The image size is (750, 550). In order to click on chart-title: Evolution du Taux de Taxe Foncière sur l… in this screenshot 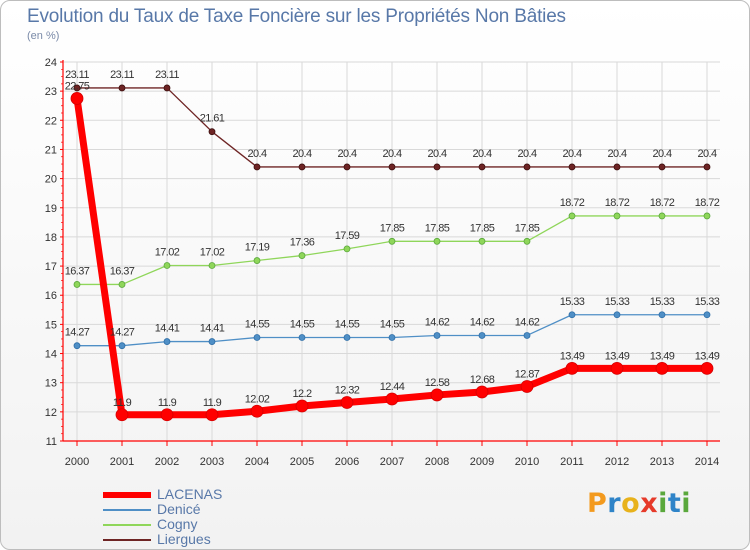, I will do `click(296, 16)`.